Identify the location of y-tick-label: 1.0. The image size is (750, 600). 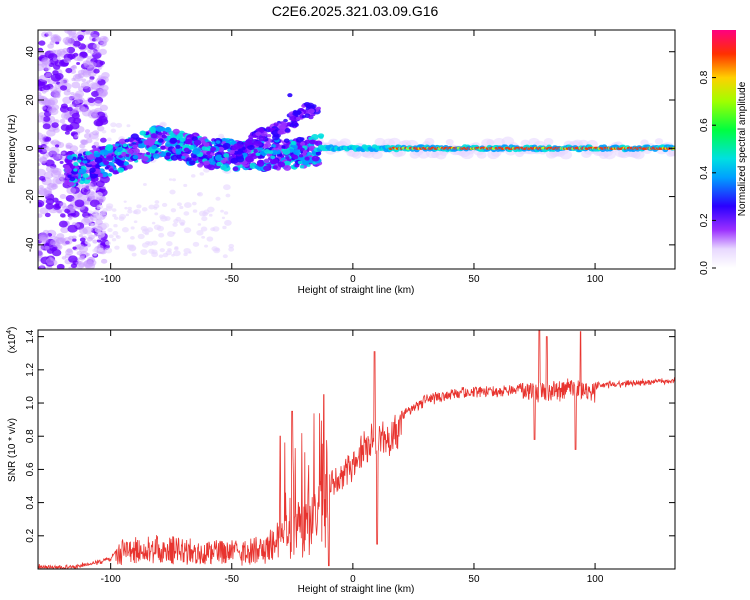
(30, 403).